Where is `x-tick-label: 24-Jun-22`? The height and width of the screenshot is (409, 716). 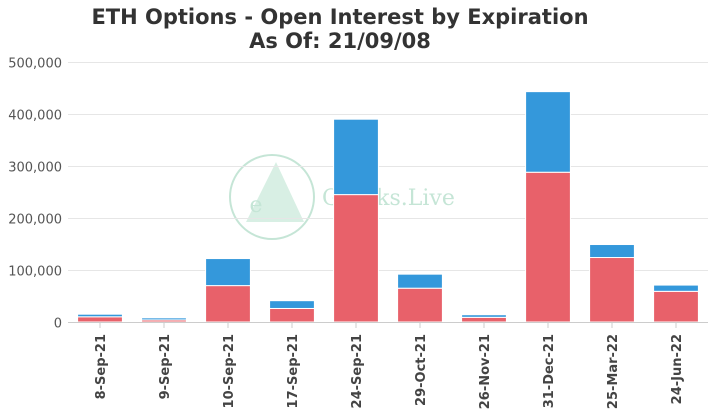
x-tick-label: 24-Jun-22 is located at coordinates (677, 369).